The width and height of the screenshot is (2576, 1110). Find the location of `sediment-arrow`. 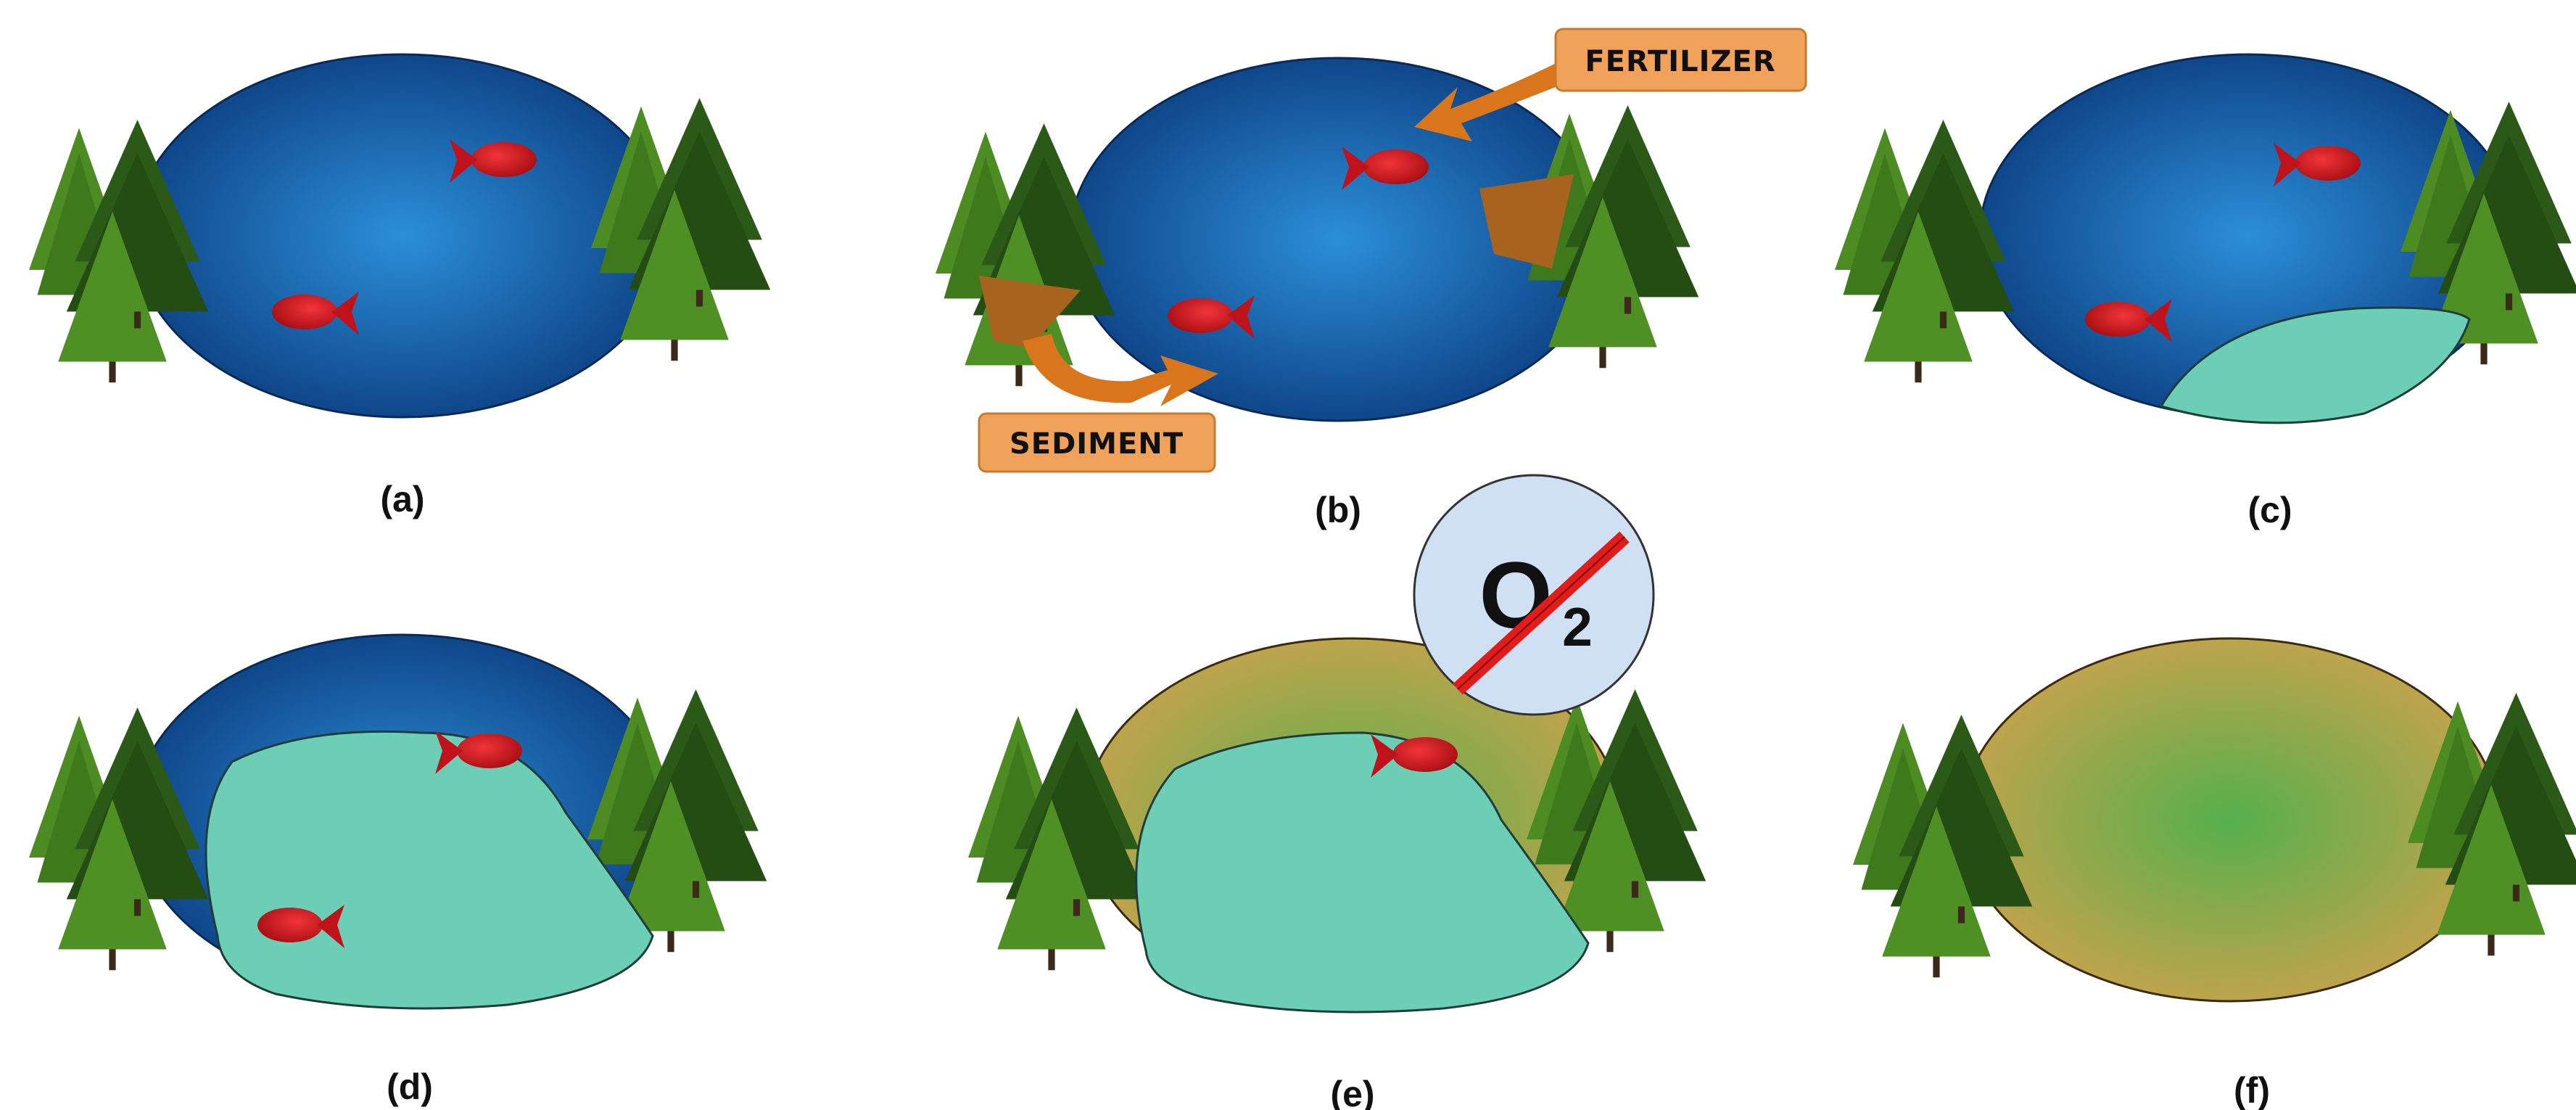

sediment-arrow is located at coordinates (1120, 370).